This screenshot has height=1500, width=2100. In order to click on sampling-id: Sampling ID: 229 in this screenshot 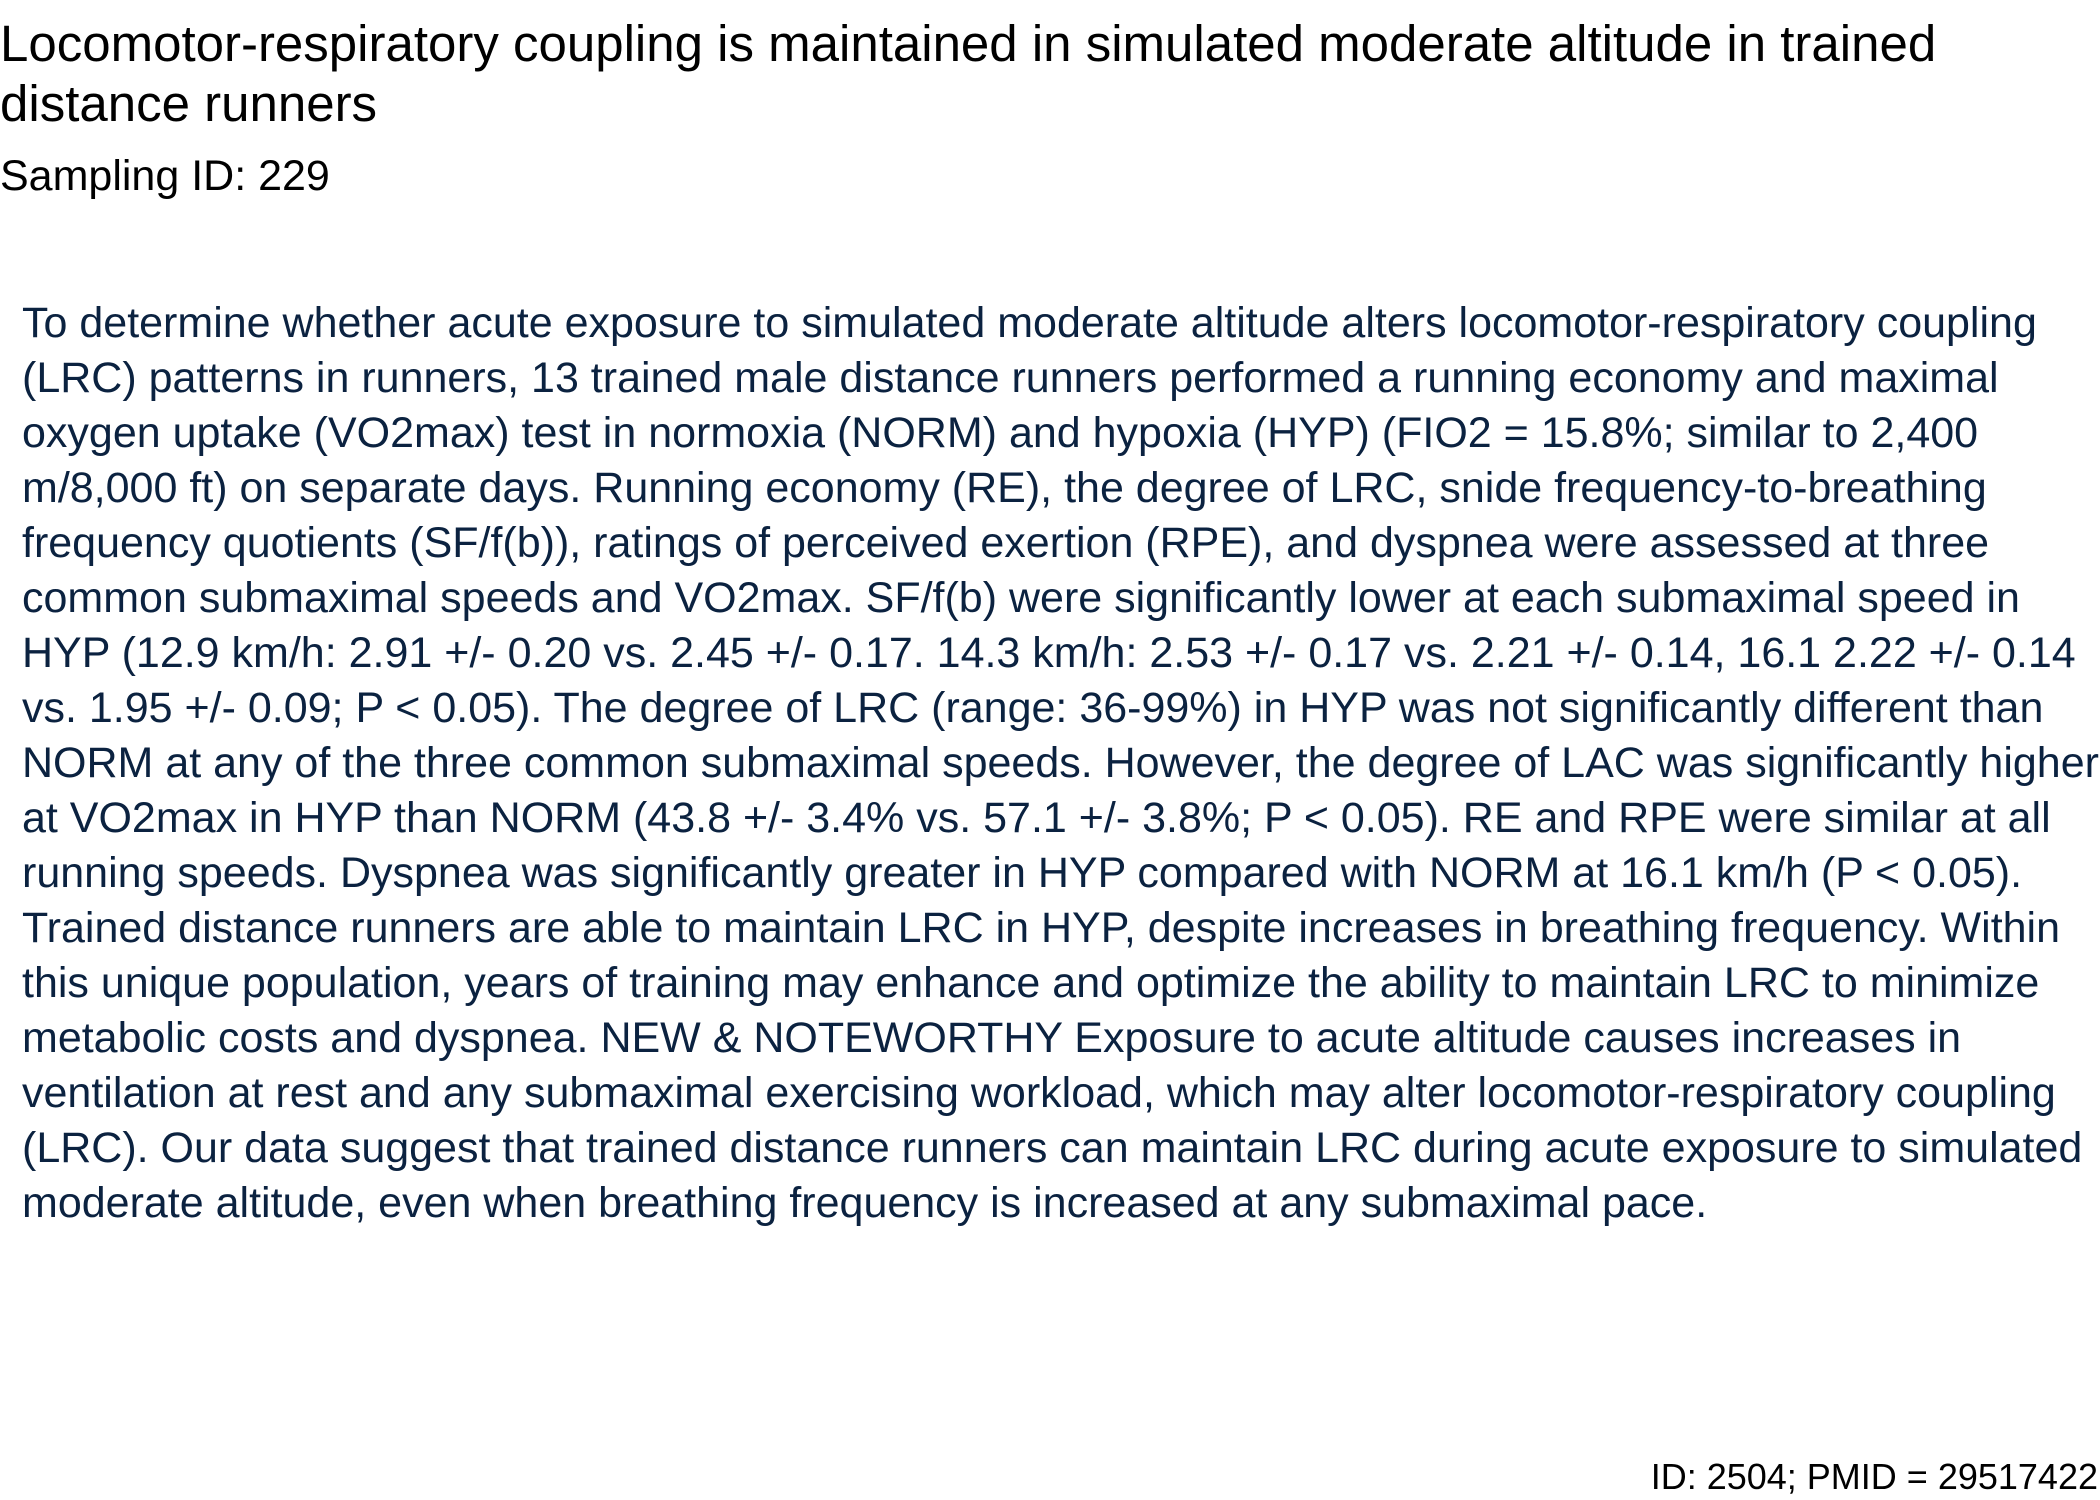, I will do `click(165, 176)`.